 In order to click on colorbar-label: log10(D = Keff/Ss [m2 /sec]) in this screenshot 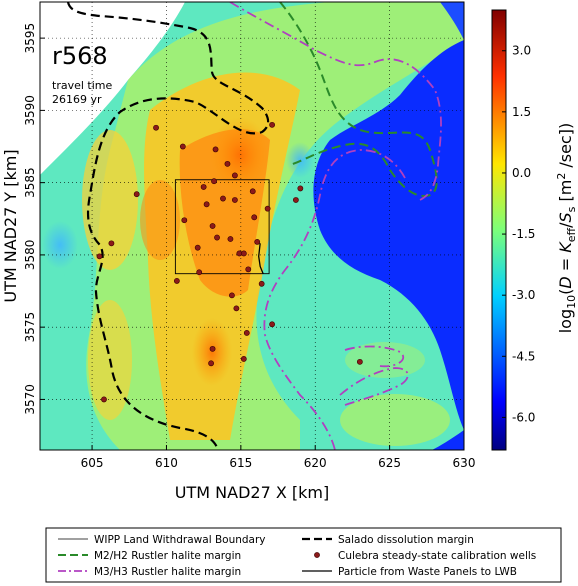, I will do `click(566, 228)`.